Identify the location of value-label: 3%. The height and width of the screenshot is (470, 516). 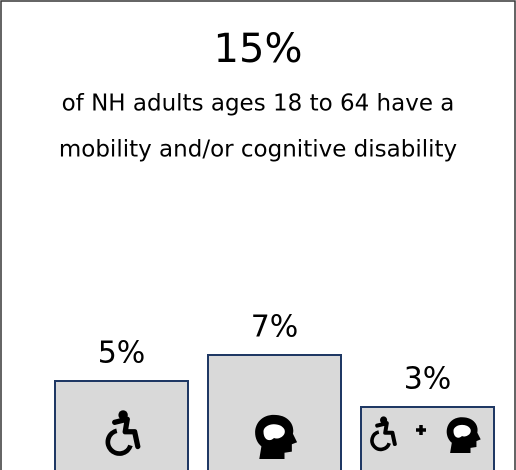
(428, 379).